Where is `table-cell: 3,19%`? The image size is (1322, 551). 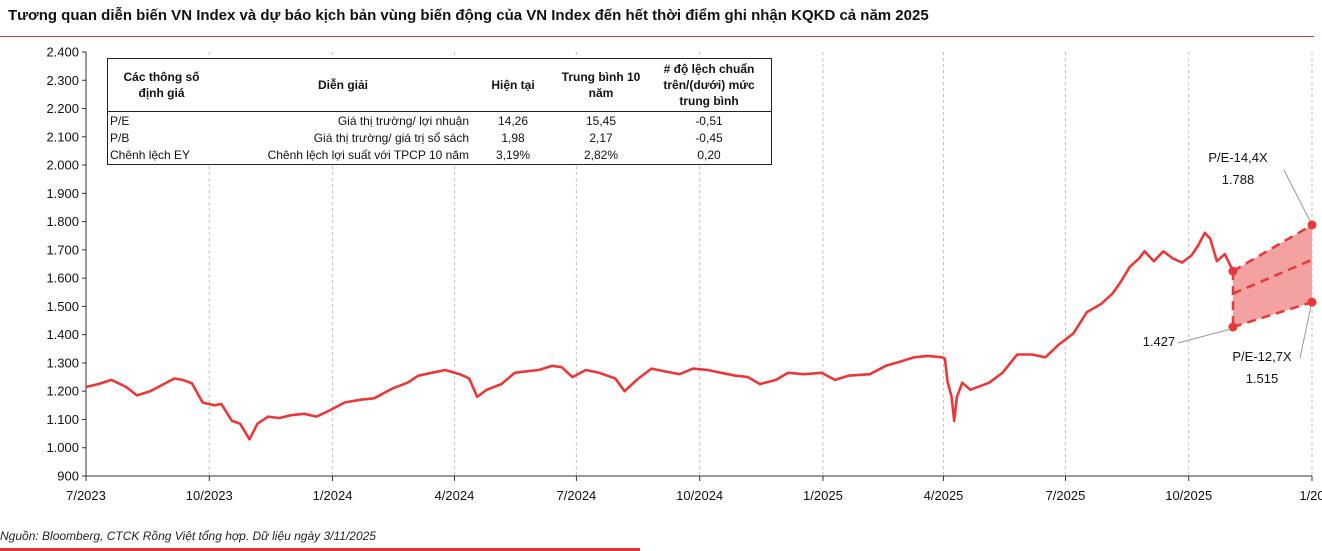
table-cell: 3,19% is located at coordinates (513, 154).